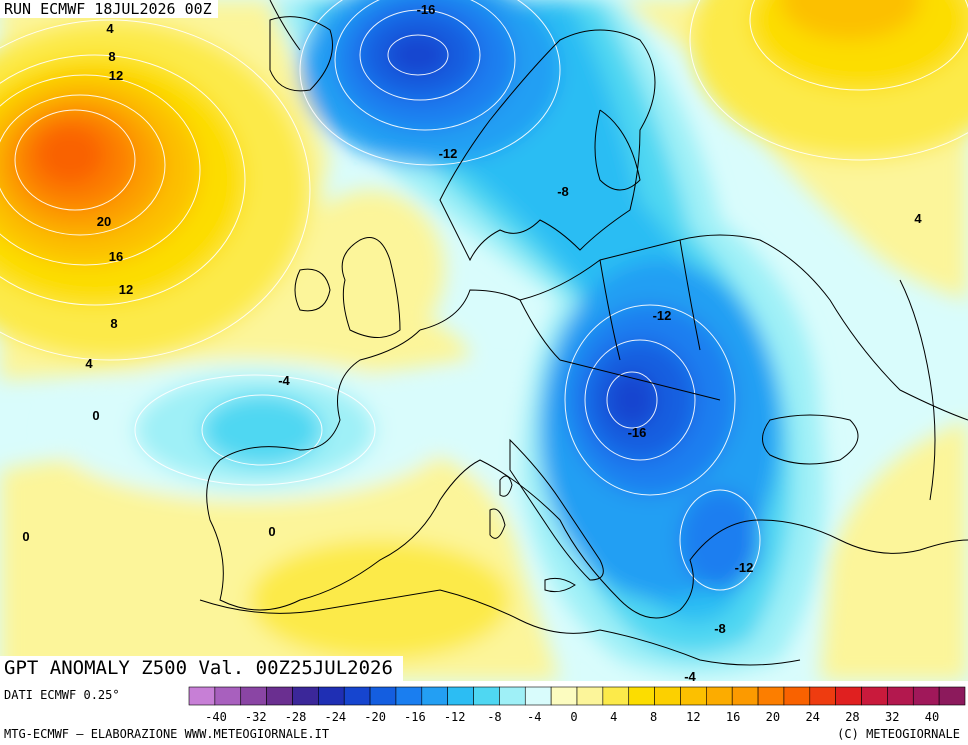 This screenshot has width=968, height=745. Describe the element at coordinates (62, 695) in the screenshot. I see `data-source-label: DATI ECMWF 0.25°` at that location.